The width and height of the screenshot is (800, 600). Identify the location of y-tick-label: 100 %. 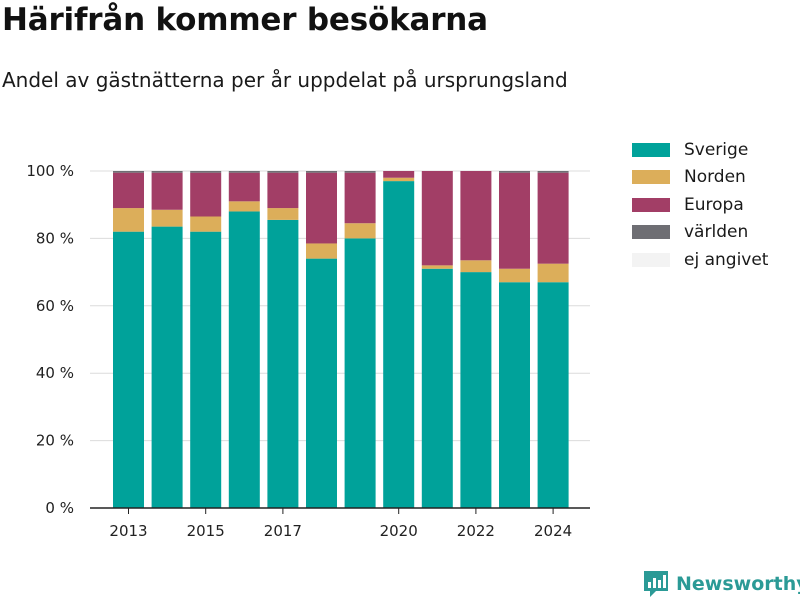
(50, 171).